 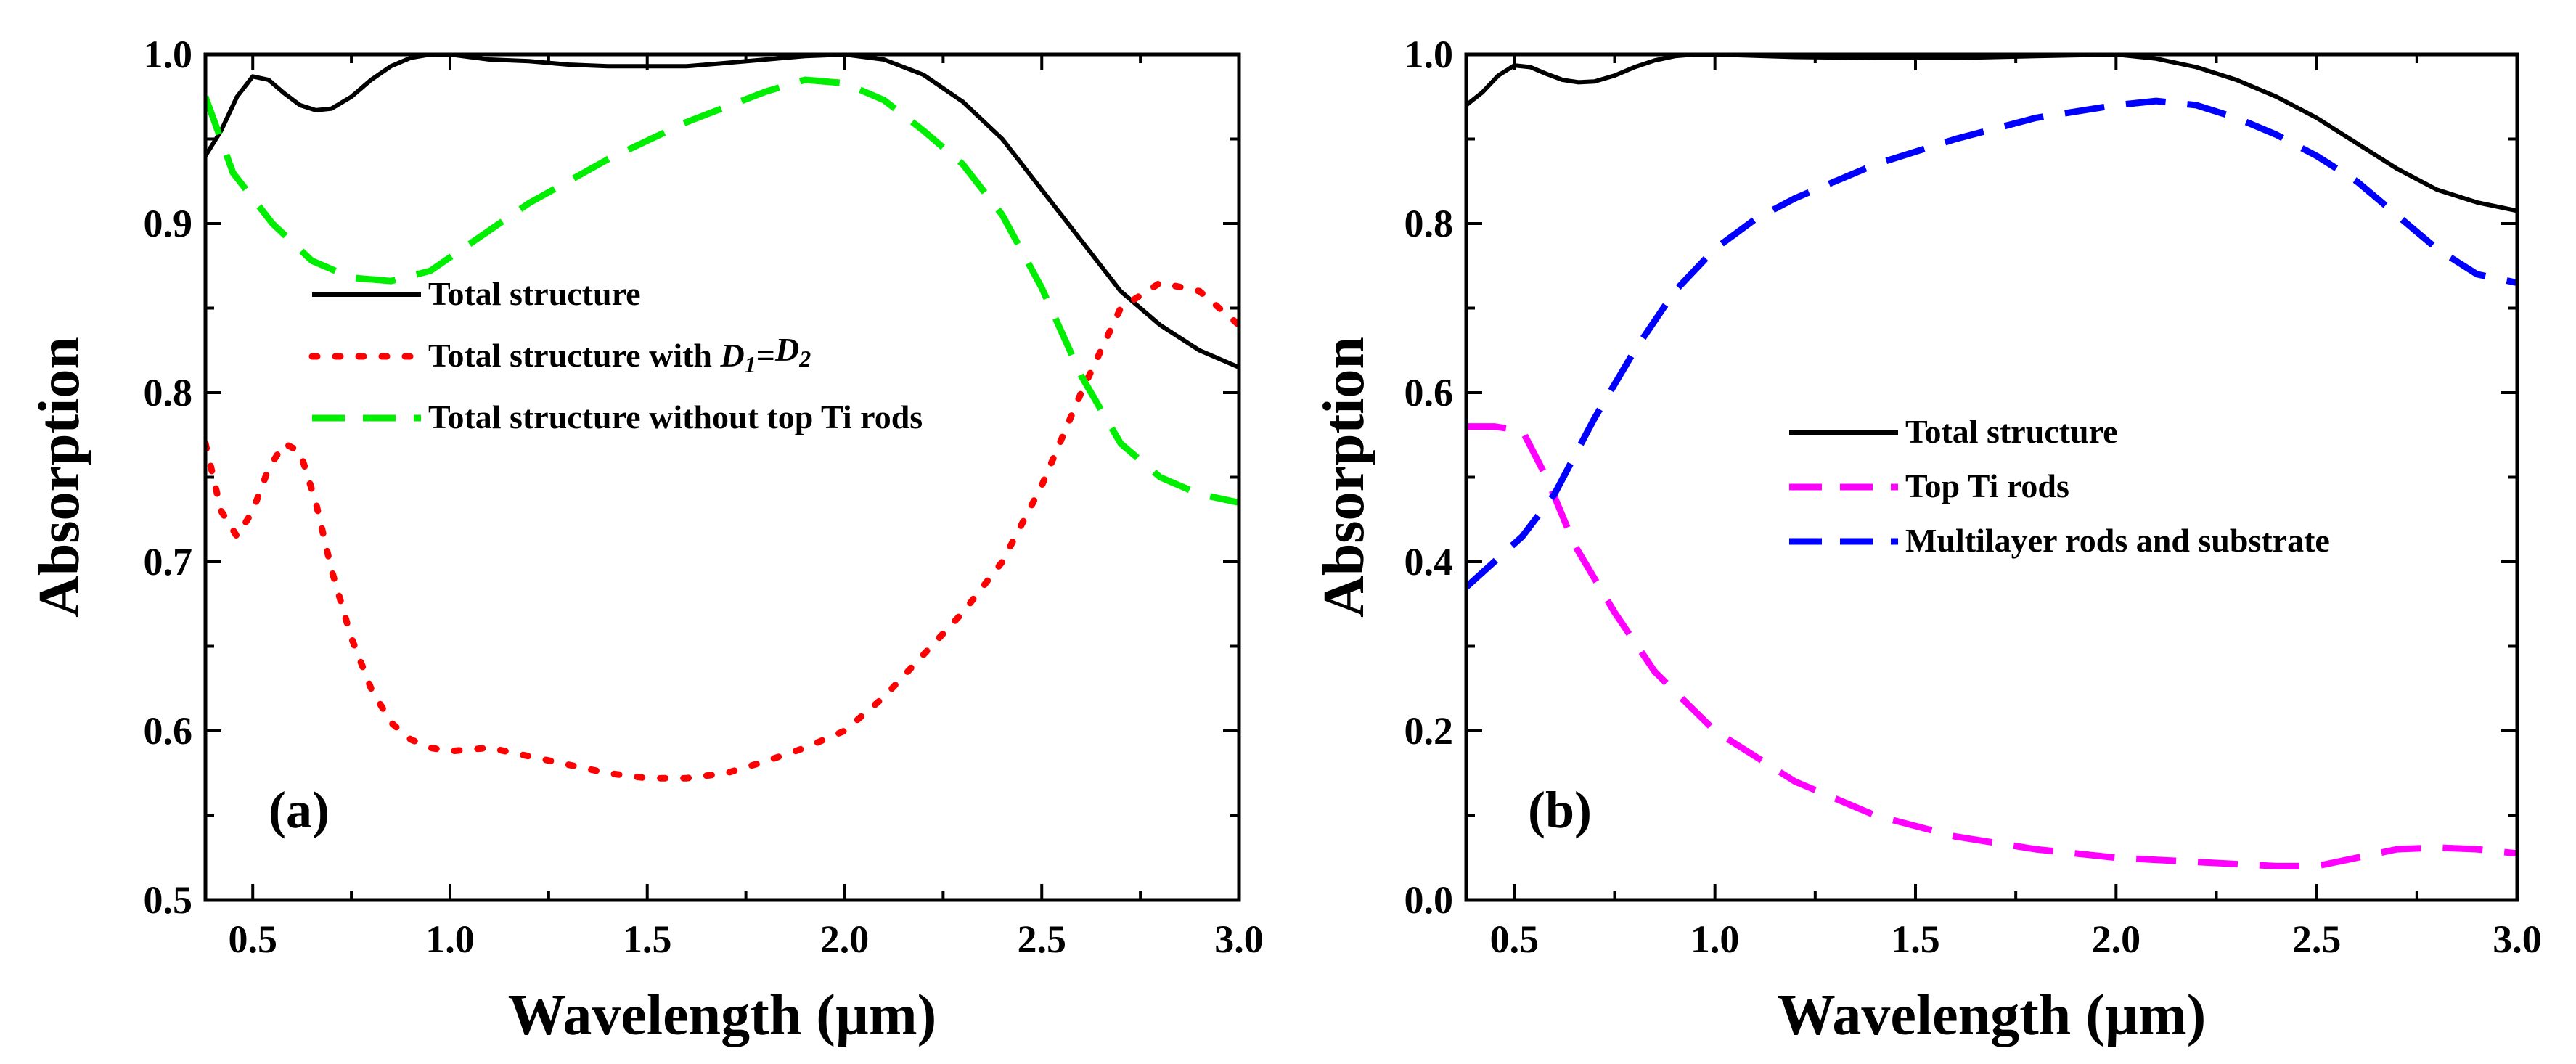 I want to click on y-tick-label: 0.2, so click(x=1429, y=731).